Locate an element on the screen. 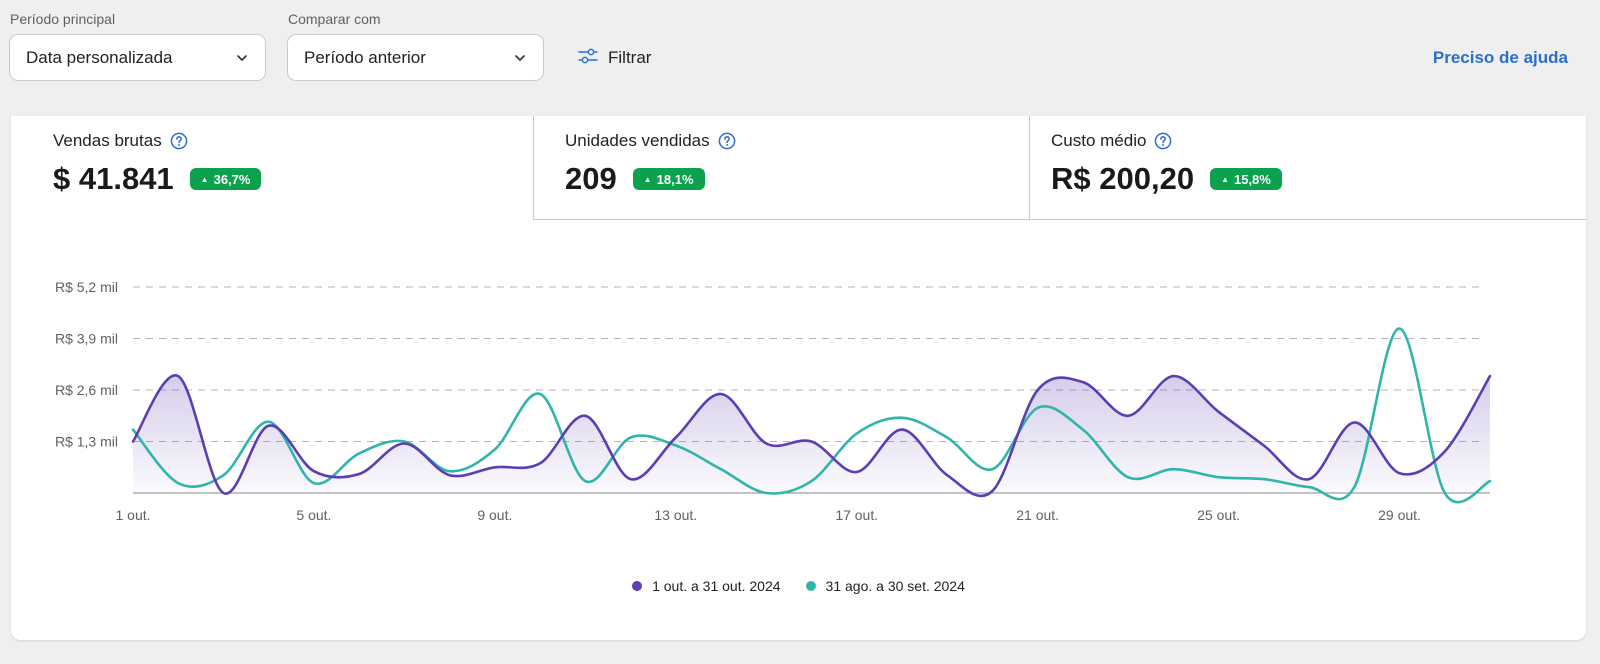  metric-title: Vendas brutas is located at coordinates (107, 140).